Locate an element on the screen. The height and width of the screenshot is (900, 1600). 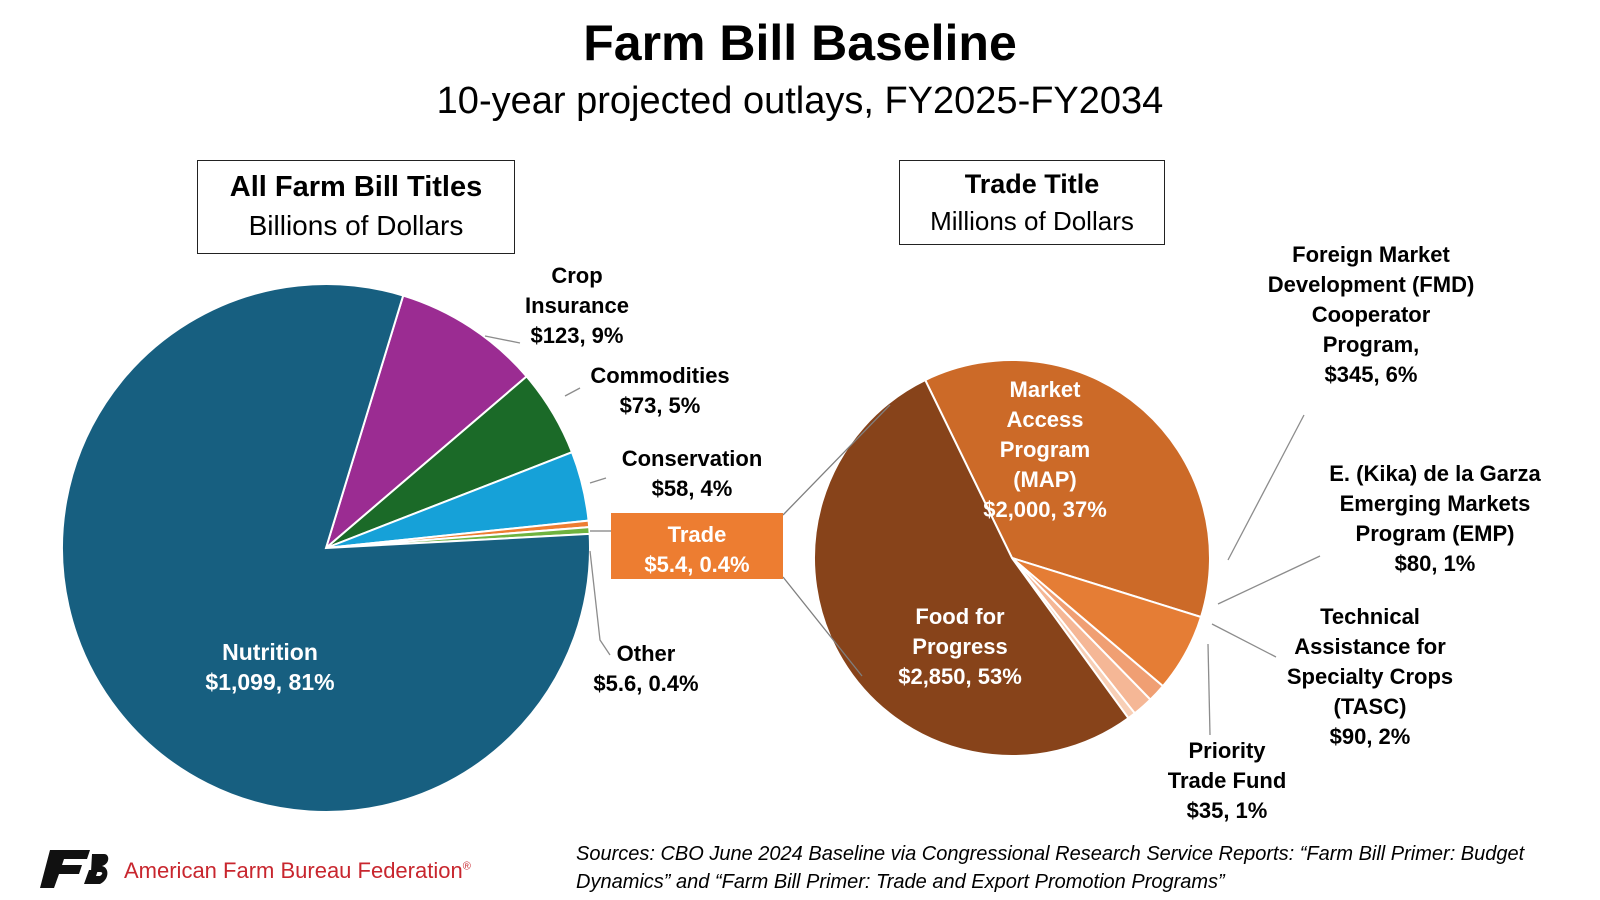
label-ptf-line: $35, 1% is located at coordinates (1227, 810).